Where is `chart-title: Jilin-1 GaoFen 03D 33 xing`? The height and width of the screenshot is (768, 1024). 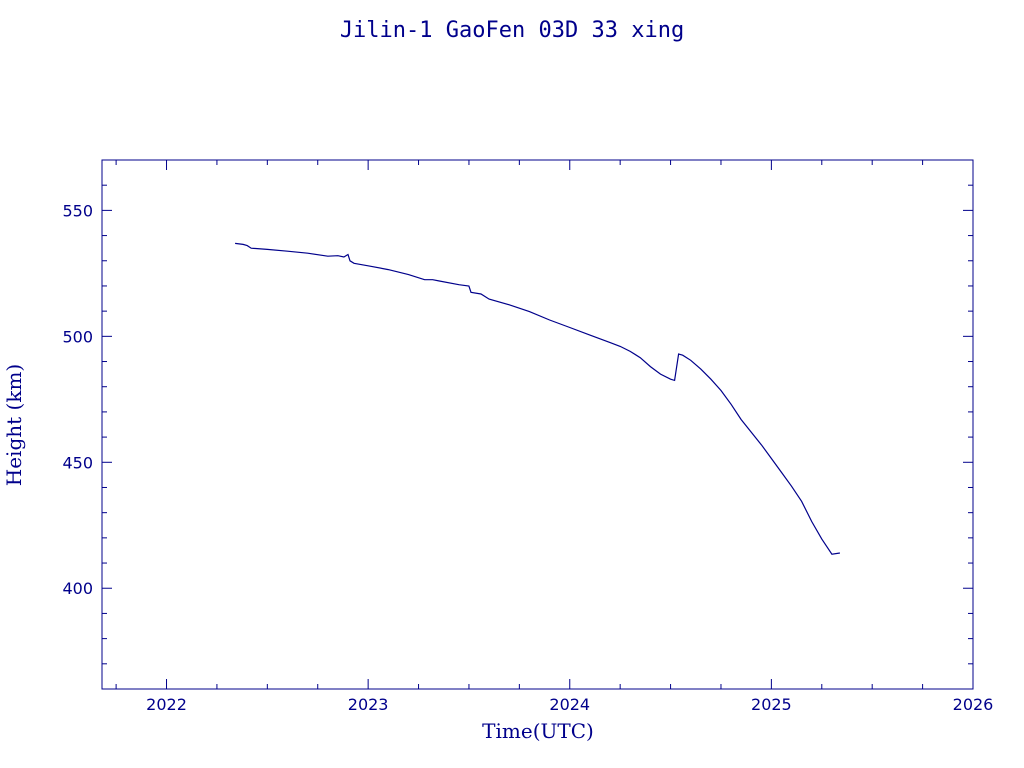
chart-title: Jilin-1 GaoFen 03D 33 xing is located at coordinates (512, 30).